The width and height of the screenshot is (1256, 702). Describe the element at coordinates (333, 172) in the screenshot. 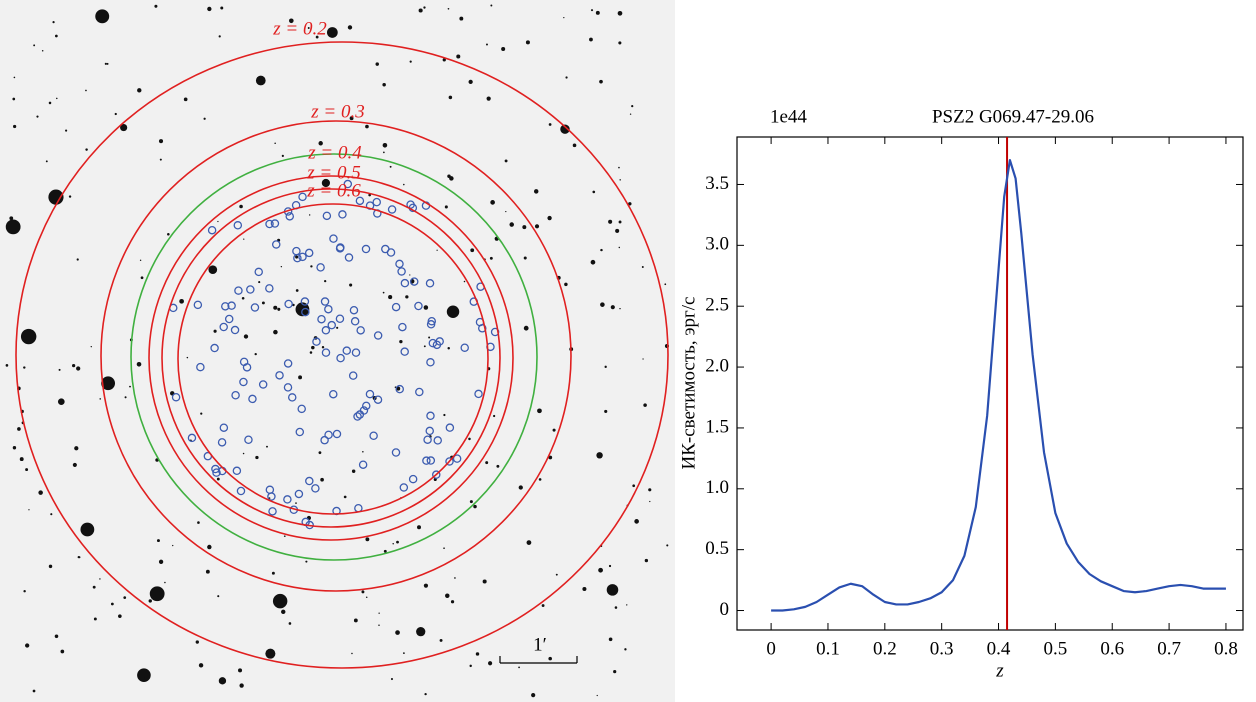

I see `ring-label: z = 0.5` at that location.